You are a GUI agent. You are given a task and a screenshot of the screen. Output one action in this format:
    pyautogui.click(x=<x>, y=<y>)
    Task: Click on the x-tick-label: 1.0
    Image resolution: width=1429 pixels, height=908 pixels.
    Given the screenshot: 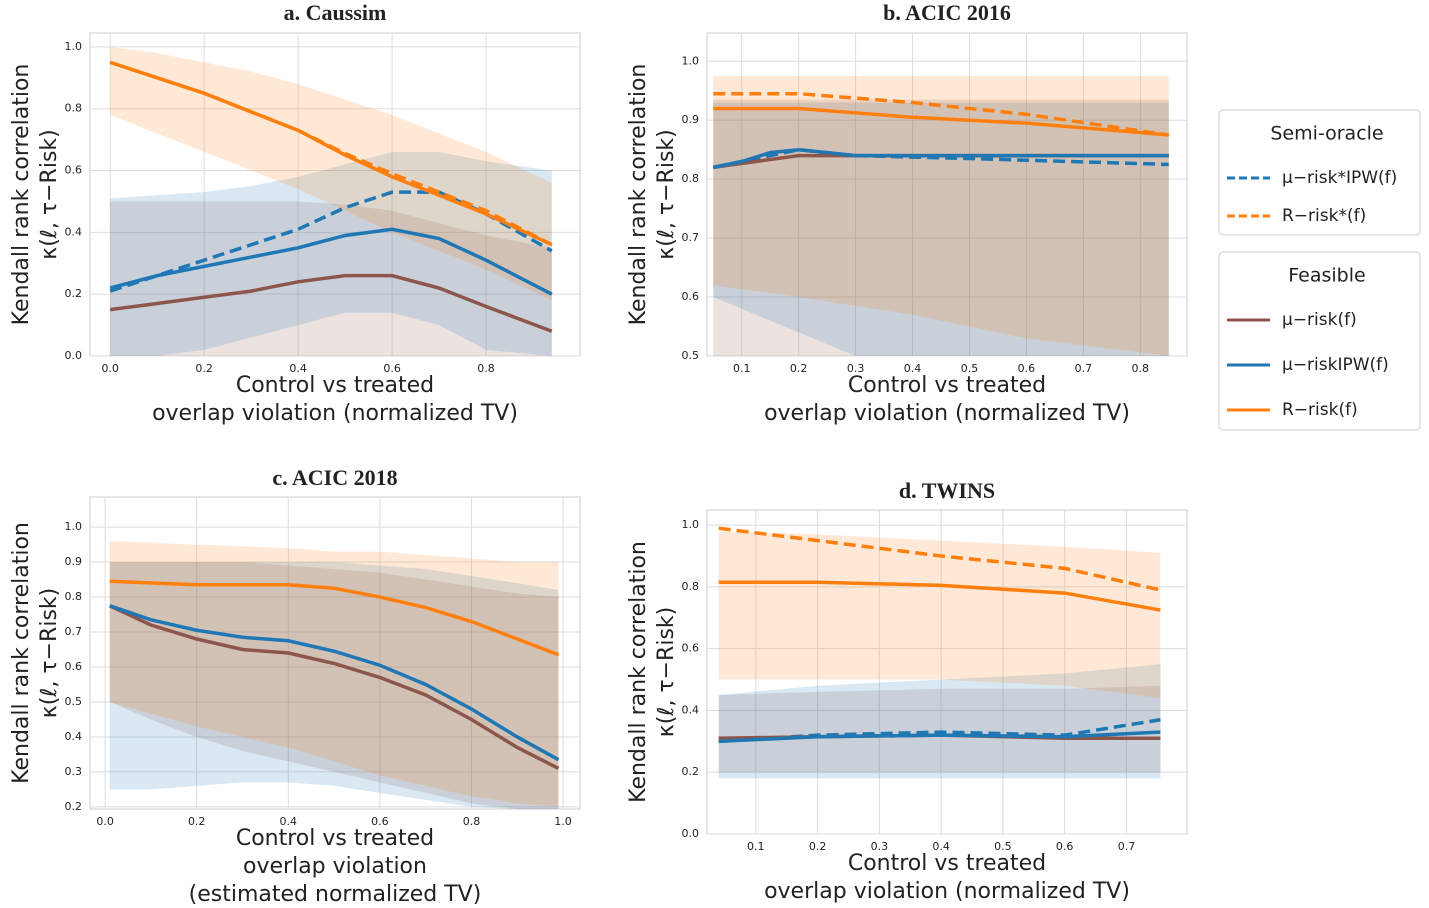 What is the action you would take?
    pyautogui.click(x=563, y=821)
    